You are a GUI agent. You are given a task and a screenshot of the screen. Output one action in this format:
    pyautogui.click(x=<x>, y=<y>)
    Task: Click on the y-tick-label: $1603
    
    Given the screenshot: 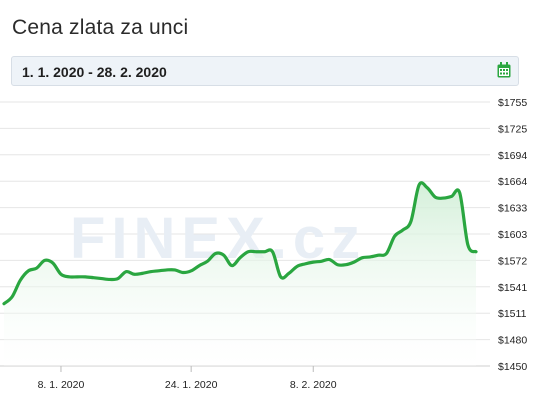 What is the action you would take?
    pyautogui.click(x=512, y=235)
    